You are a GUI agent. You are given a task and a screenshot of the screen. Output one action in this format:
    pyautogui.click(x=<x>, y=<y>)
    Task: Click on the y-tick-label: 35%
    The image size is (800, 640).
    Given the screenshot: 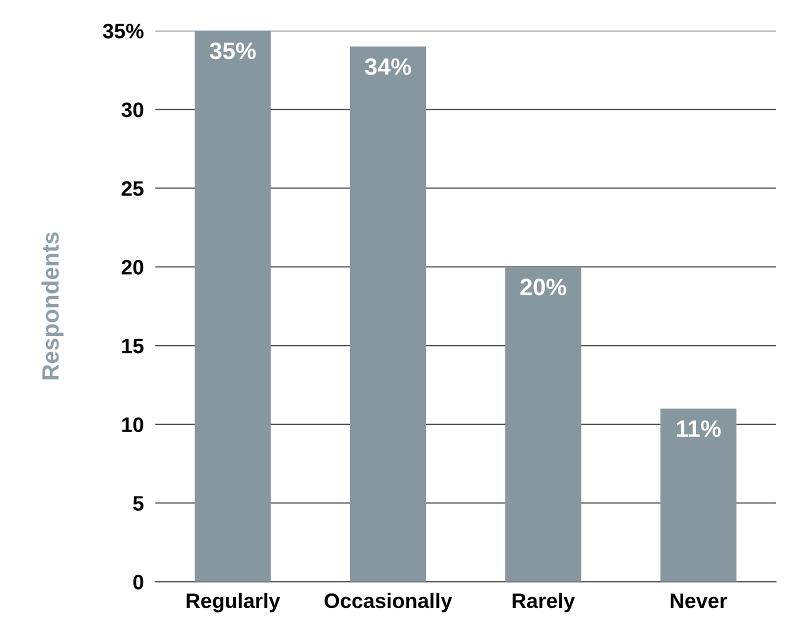 What is the action you would take?
    pyautogui.click(x=123, y=31)
    